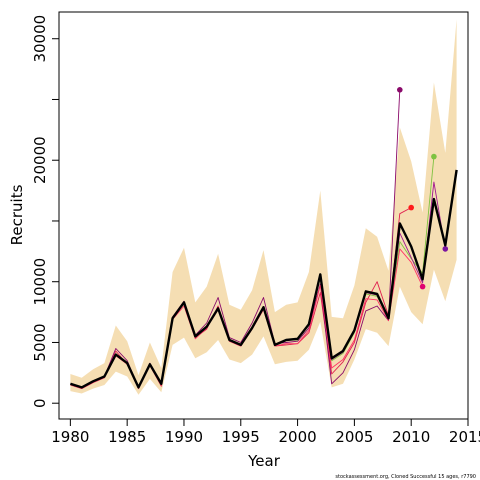 This screenshot has width=480, height=480. I want to click on x-axis-title: Year, so click(264, 461).